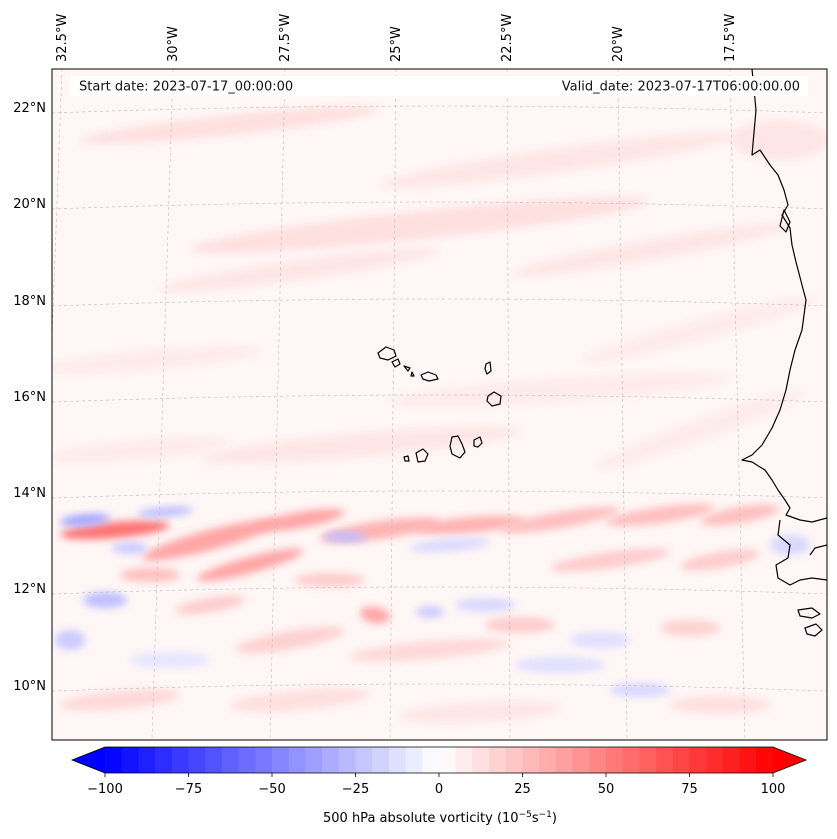 The width and height of the screenshot is (837, 839). I want to click on colorbar-label-end: ), so click(554, 818).